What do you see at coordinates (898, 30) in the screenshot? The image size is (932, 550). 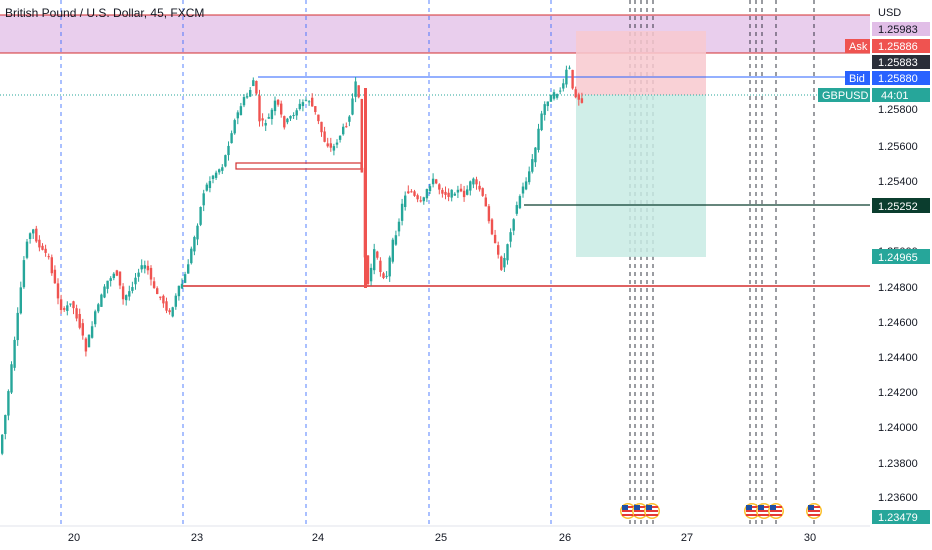 I see `svg-text: 1.25983` at bounding box center [898, 30].